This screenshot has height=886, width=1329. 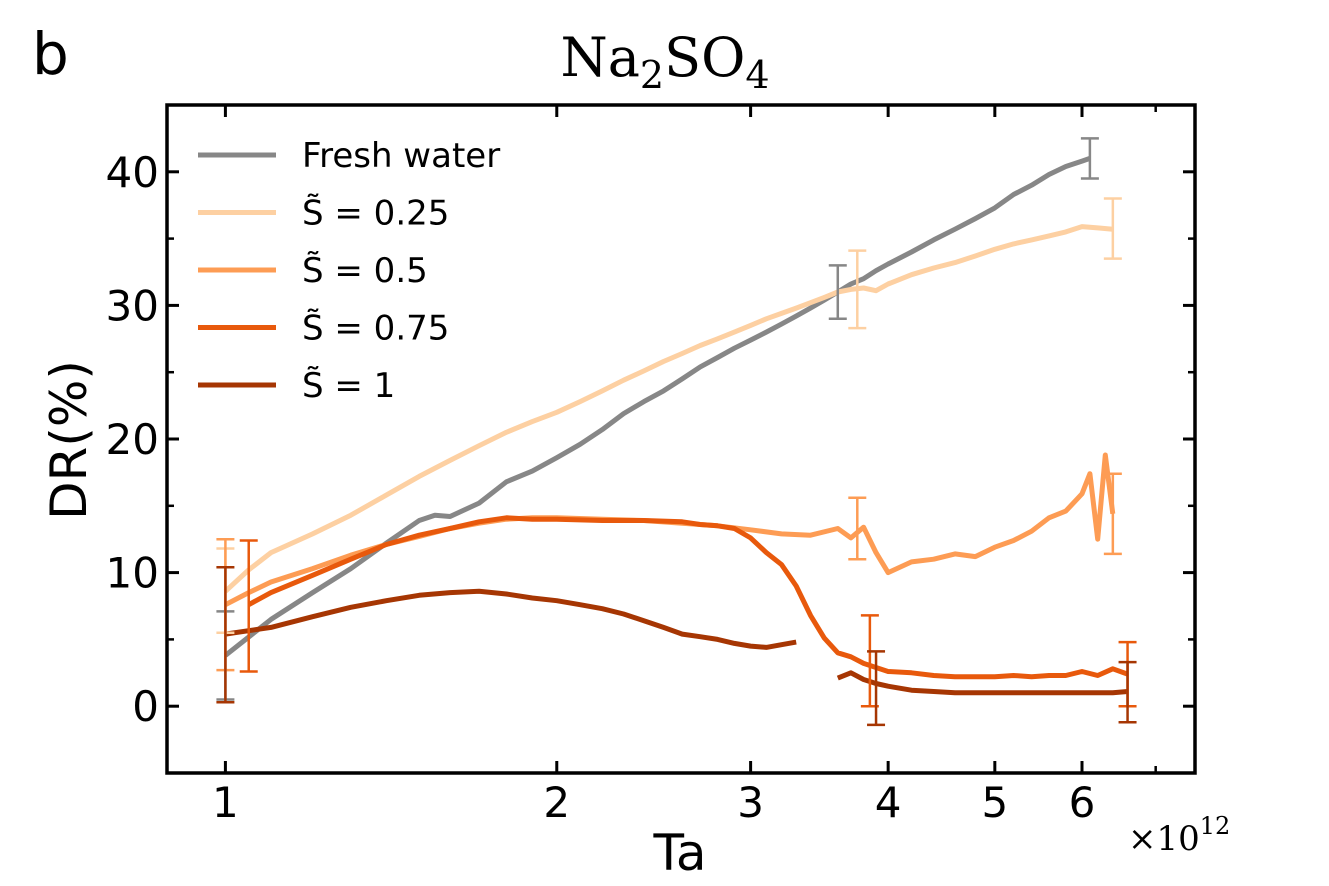 I want to click on legend-label: Fresh water, so click(x=401, y=156).